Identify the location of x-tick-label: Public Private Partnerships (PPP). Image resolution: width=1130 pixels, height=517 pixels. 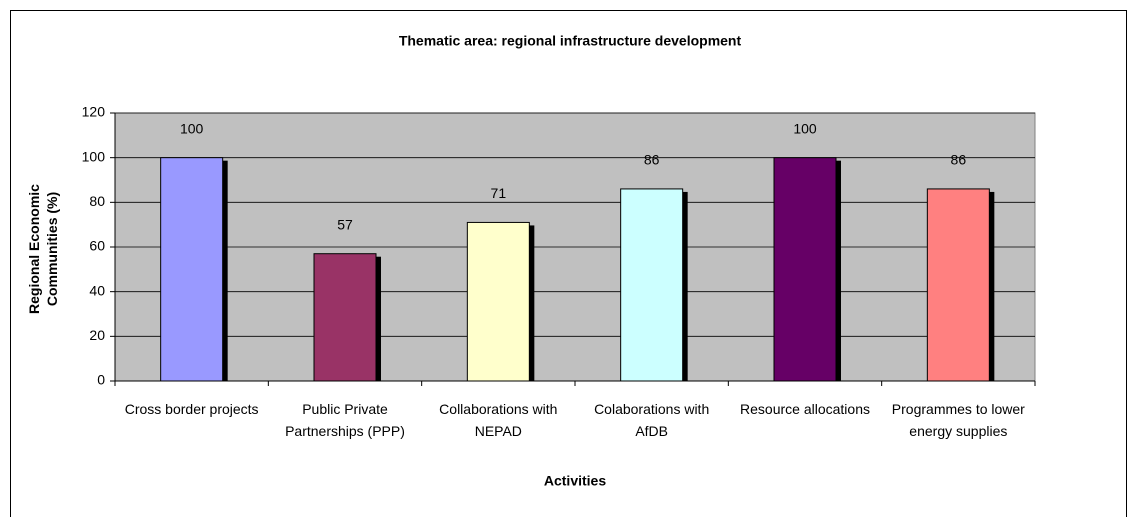
(345, 420).